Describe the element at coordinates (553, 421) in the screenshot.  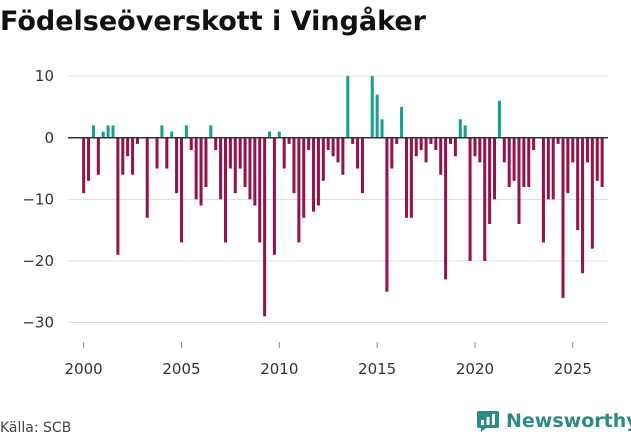
I see `brand-logo: Newsworthy` at that location.